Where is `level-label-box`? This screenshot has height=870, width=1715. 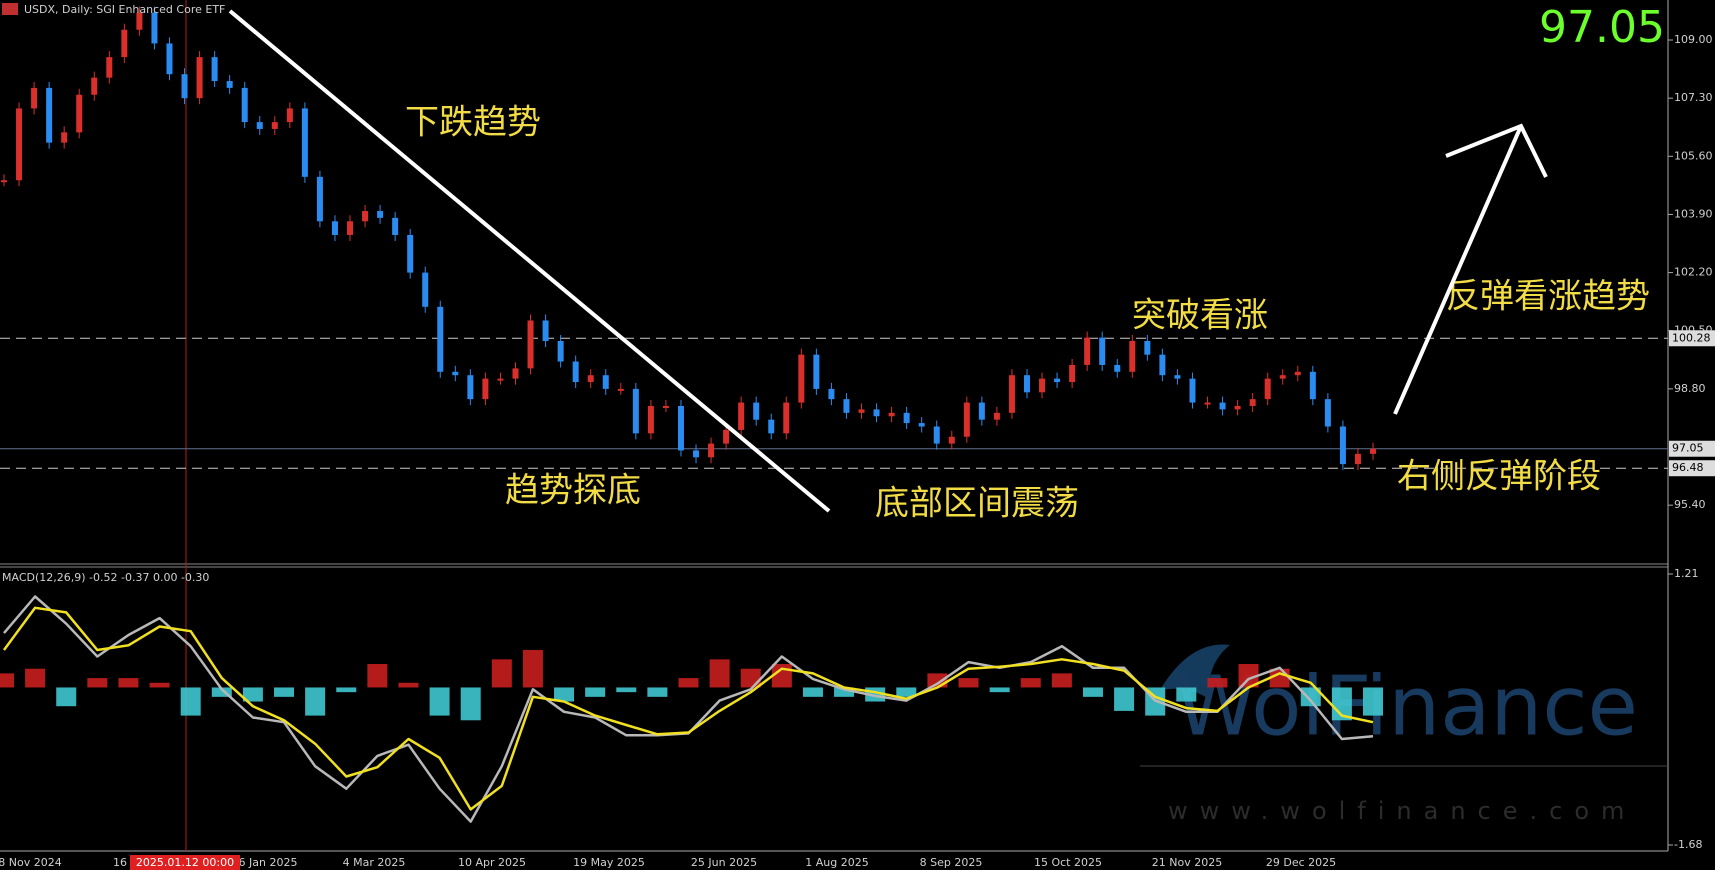 level-label-box is located at coordinates (1692, 468).